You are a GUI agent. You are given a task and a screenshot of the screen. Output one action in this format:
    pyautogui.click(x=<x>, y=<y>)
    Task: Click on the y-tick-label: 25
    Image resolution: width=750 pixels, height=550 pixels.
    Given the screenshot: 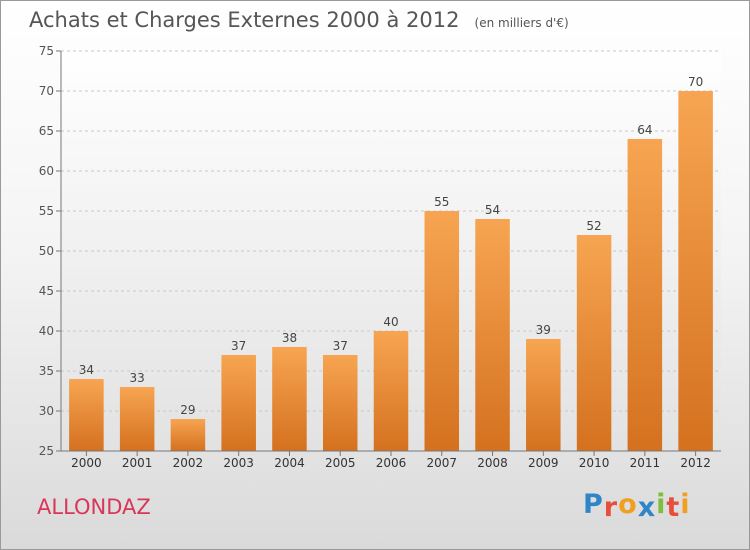 What is the action you would take?
    pyautogui.click(x=46, y=451)
    